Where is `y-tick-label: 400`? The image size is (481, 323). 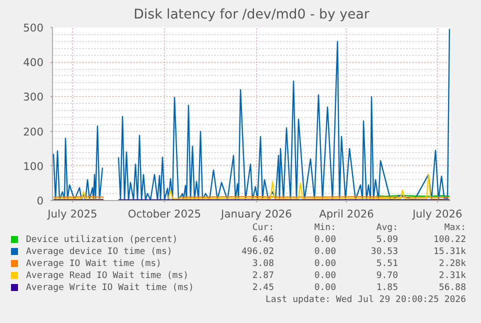 y-tick-label: 400 is located at coordinates (33, 63).